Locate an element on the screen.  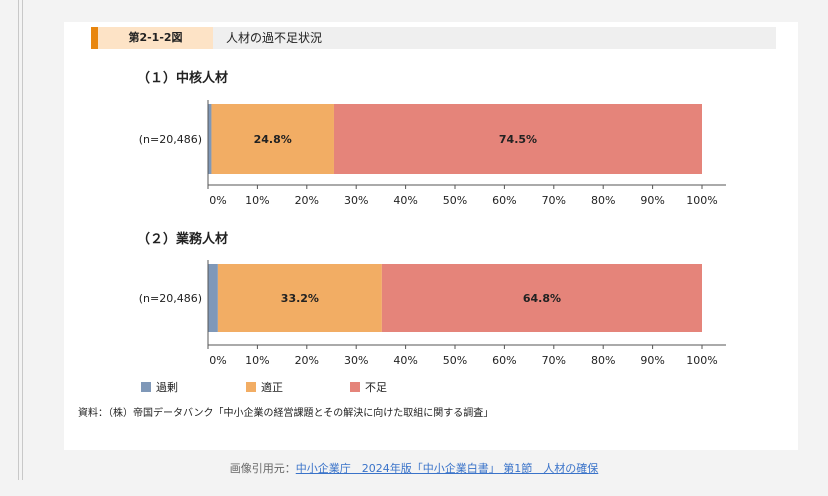
chart1-x-tick-label: 80% is located at coordinates (603, 200).